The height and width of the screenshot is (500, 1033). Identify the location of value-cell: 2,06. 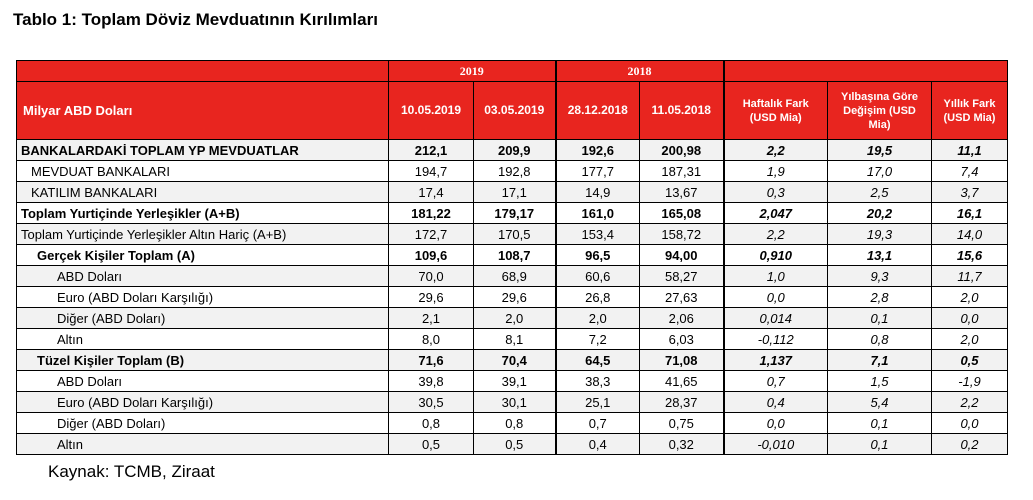
(682, 318).